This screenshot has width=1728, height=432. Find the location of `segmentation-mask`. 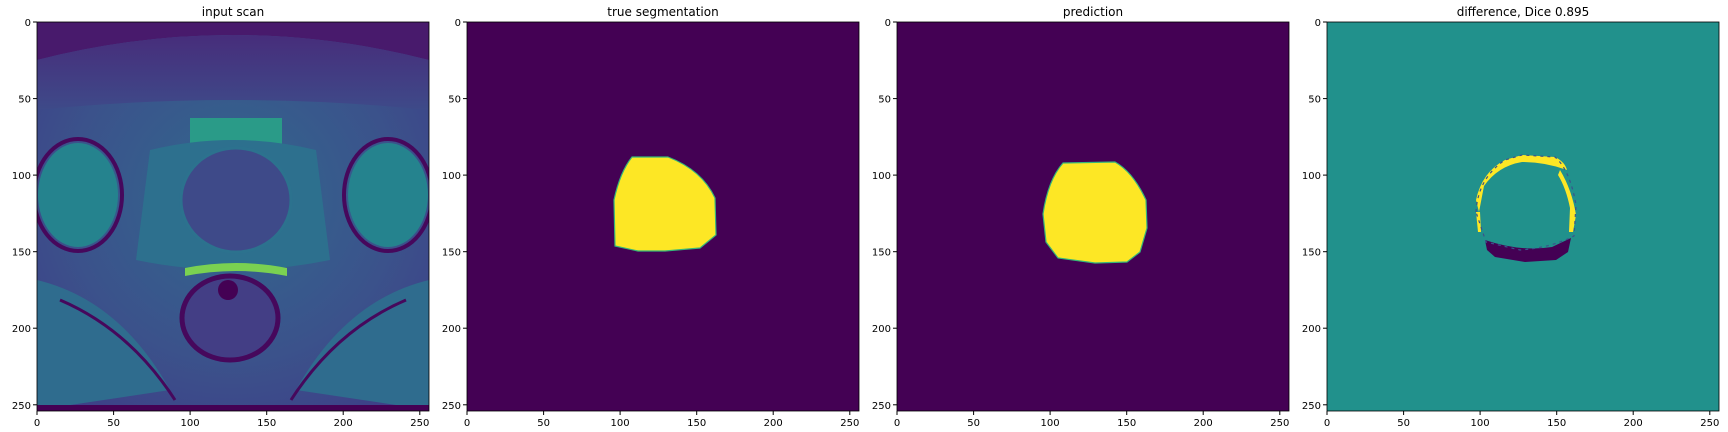

segmentation-mask is located at coordinates (665, 204).